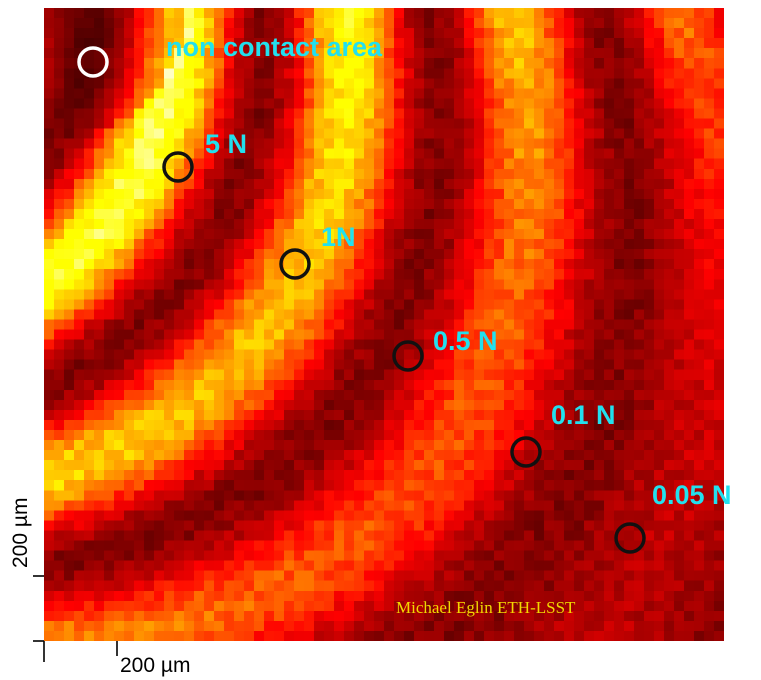 The height and width of the screenshot is (680, 761). I want to click on label-0-1n: 0.1 N, so click(583, 415).